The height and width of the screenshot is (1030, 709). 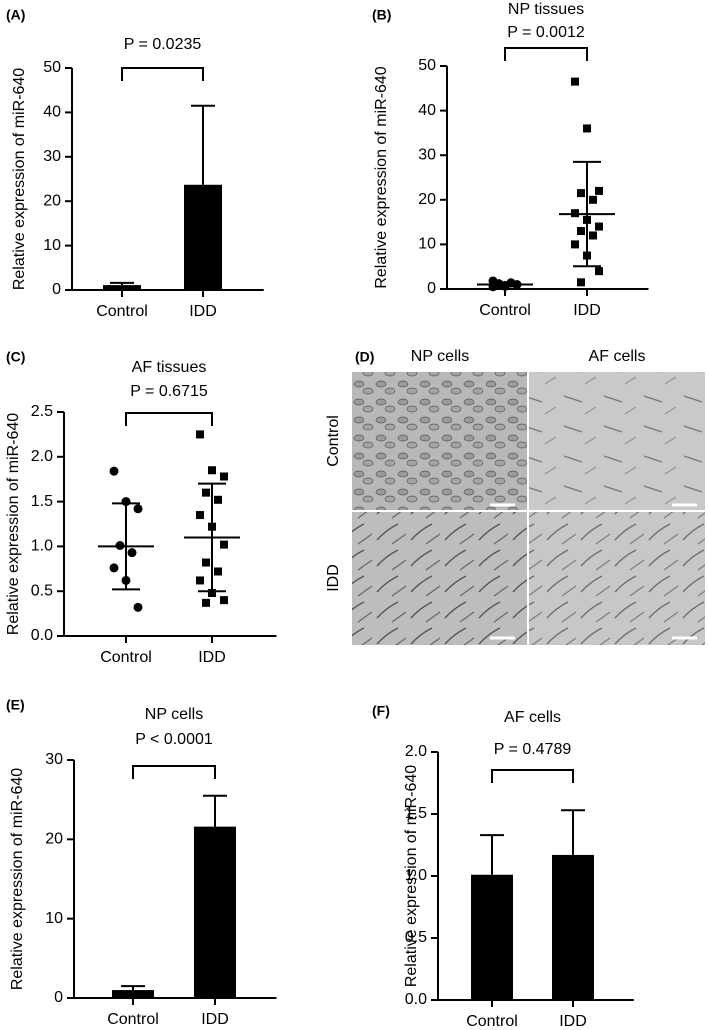 I want to click on panel-label: (C), so click(x=15, y=357).